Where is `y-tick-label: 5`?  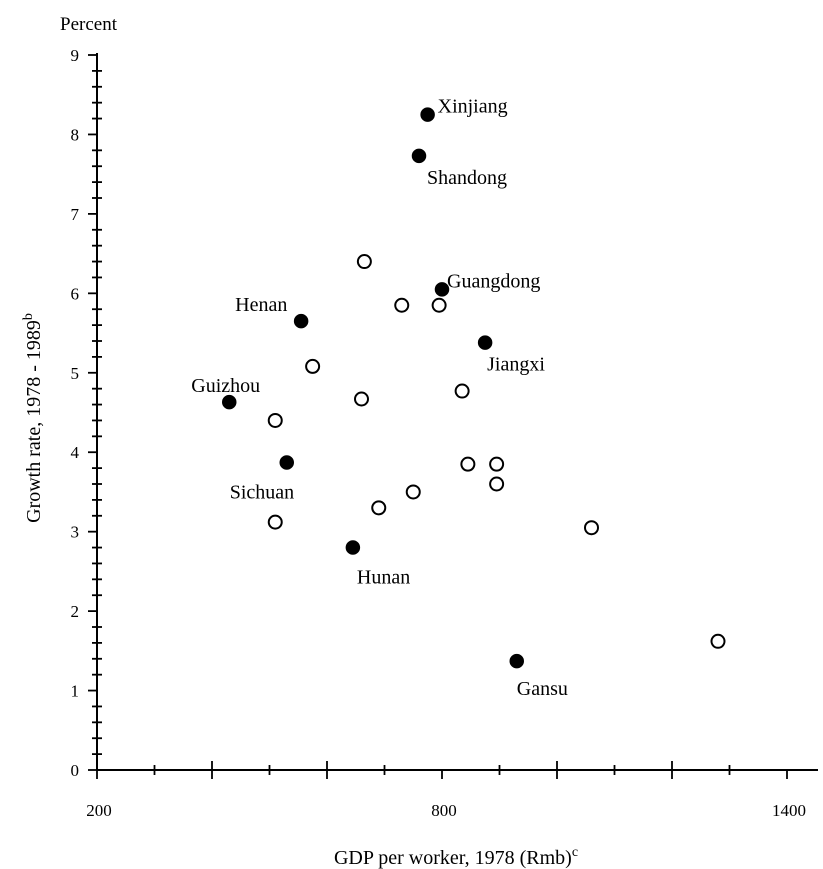 y-tick-label: 5 is located at coordinates (75, 373).